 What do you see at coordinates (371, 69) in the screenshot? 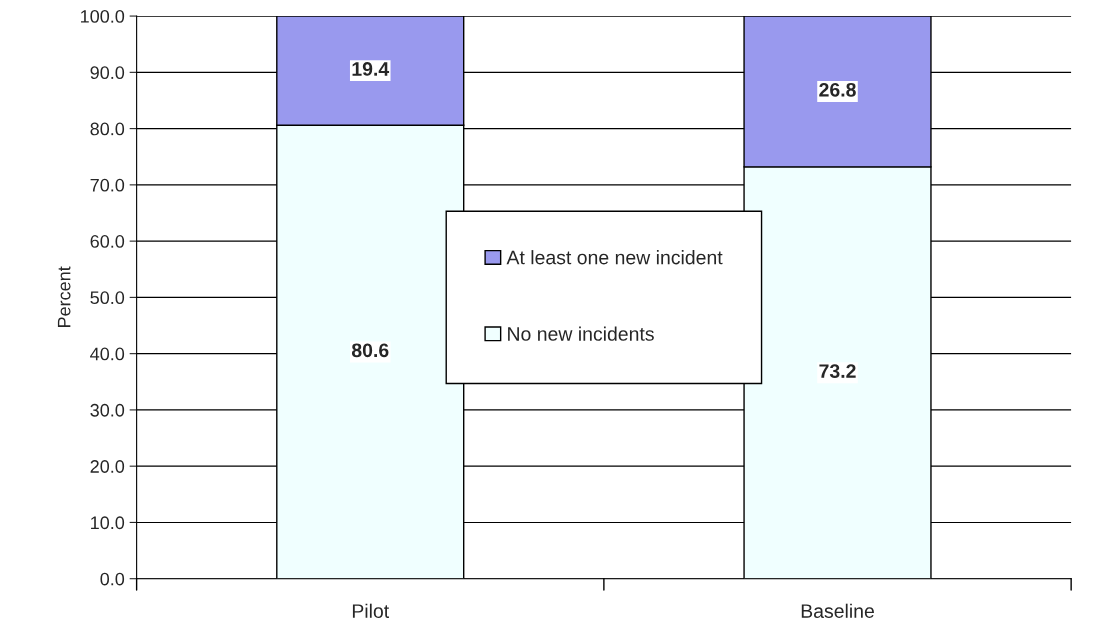
I see `data-label: 19.4` at bounding box center [371, 69].